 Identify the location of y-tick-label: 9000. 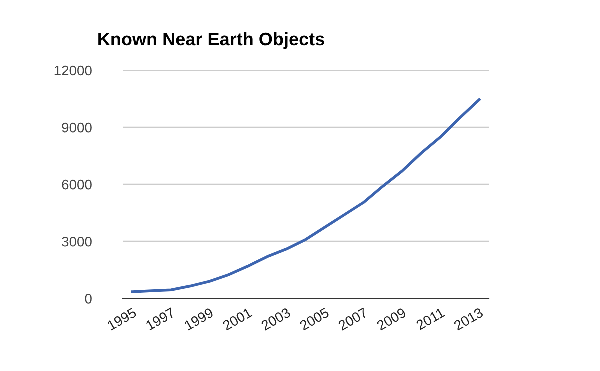
(77, 127).